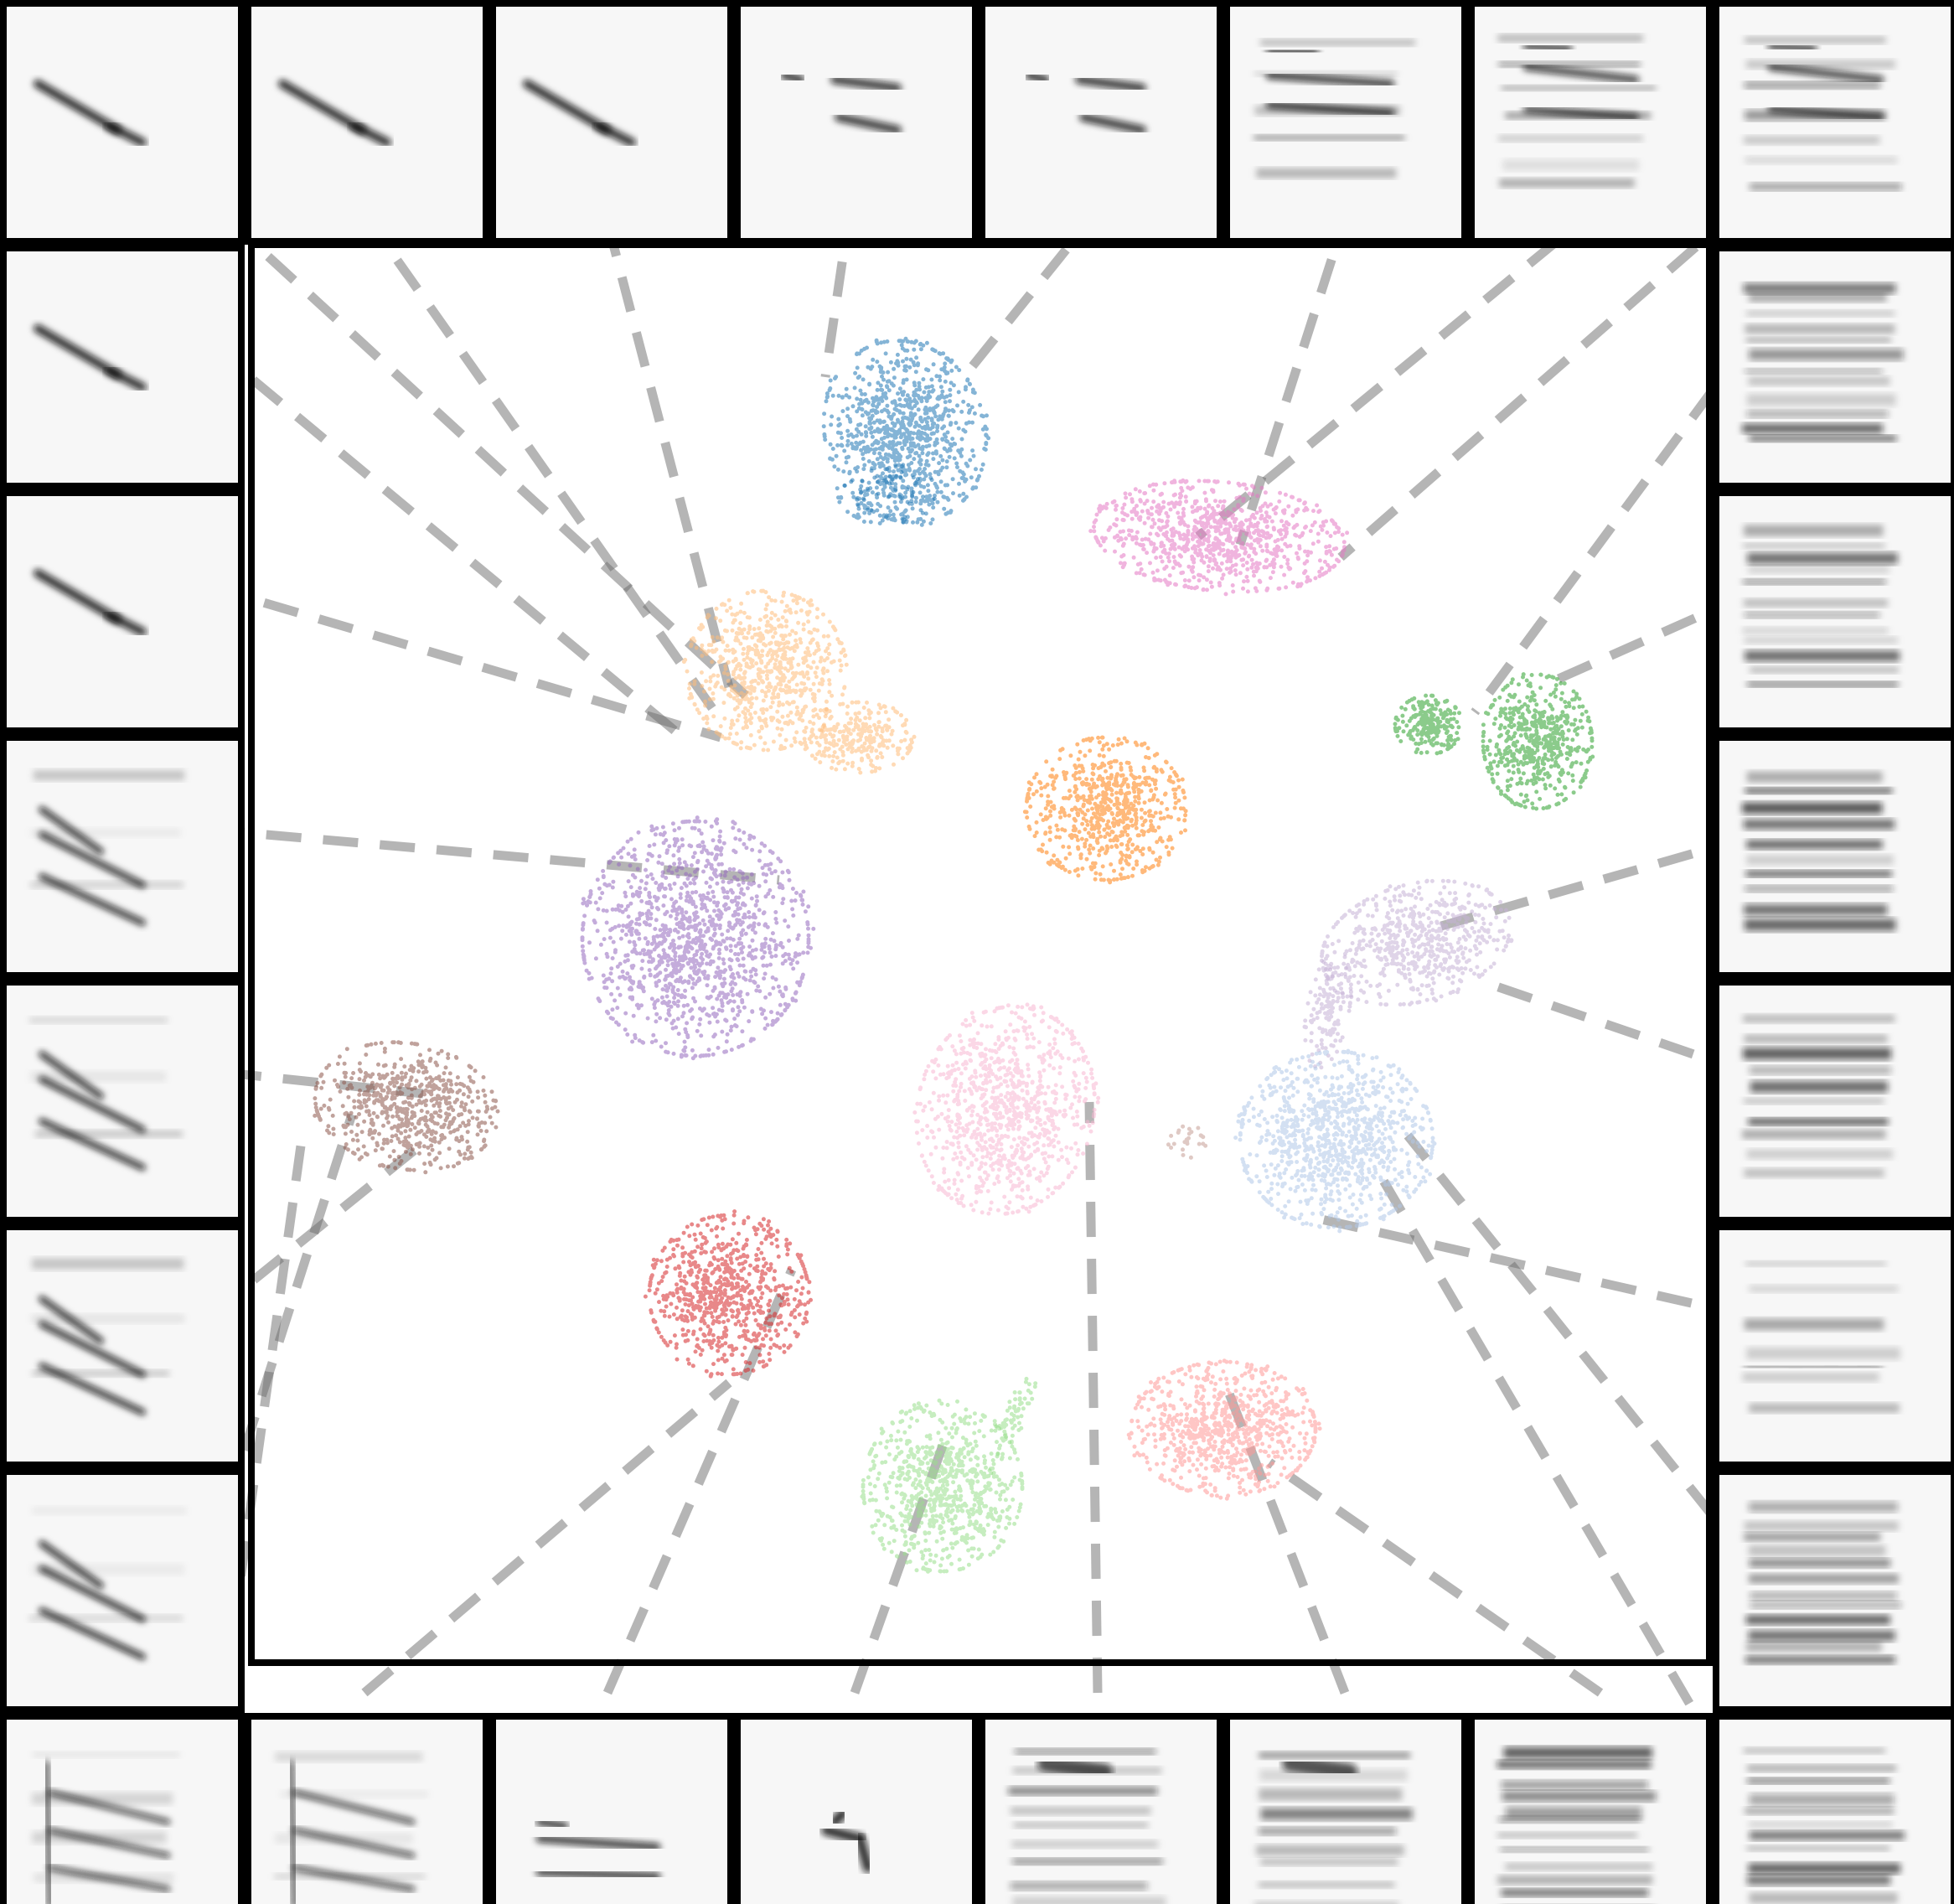 The image size is (1954, 1904). Describe the element at coordinates (1494, 741) in the screenshot. I see `cluster-green` at that location.